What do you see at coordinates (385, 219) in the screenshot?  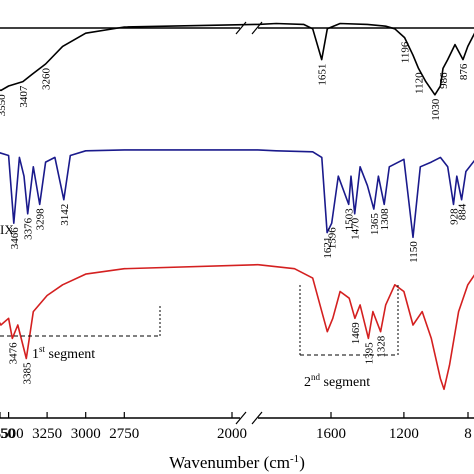 I see `peak-label-1308: 1308` at bounding box center [385, 219].